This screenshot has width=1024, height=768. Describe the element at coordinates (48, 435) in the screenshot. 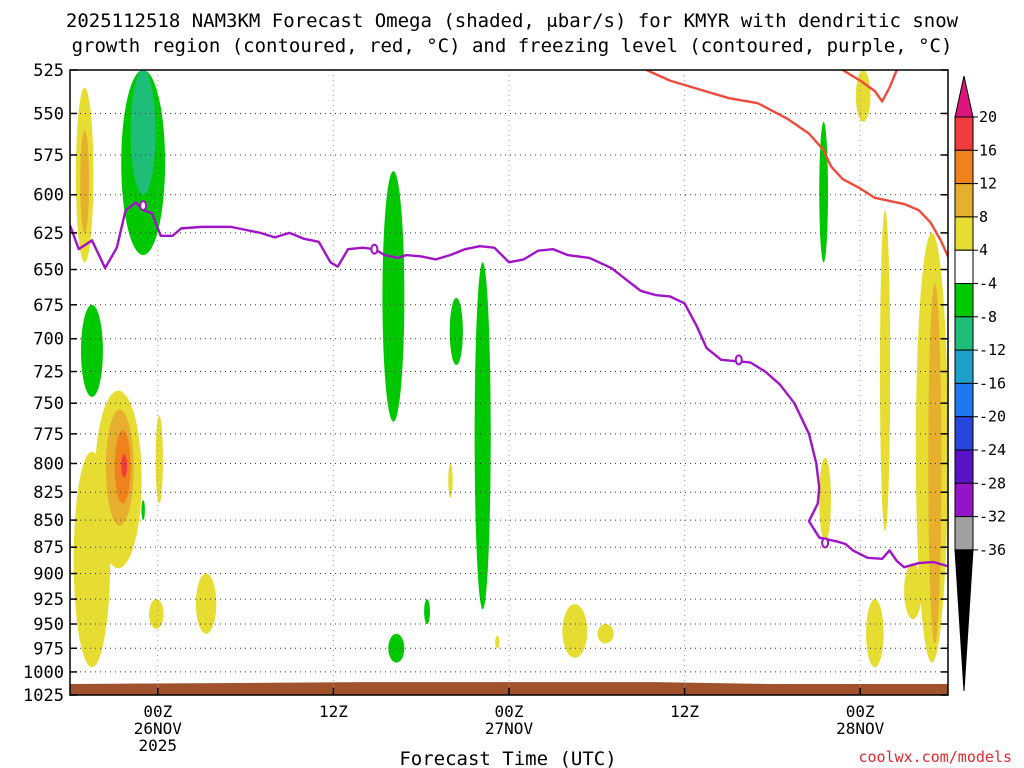

I see `y-tick-label: 775` at that location.